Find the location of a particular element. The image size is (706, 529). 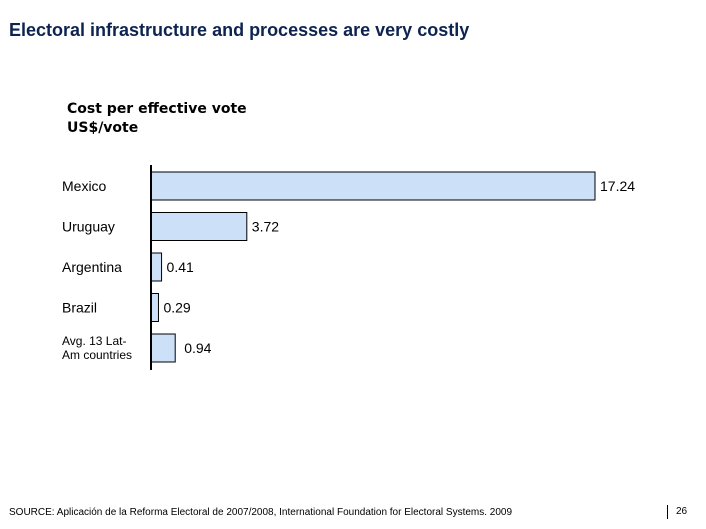

data-label: 0.41 is located at coordinates (180, 267).